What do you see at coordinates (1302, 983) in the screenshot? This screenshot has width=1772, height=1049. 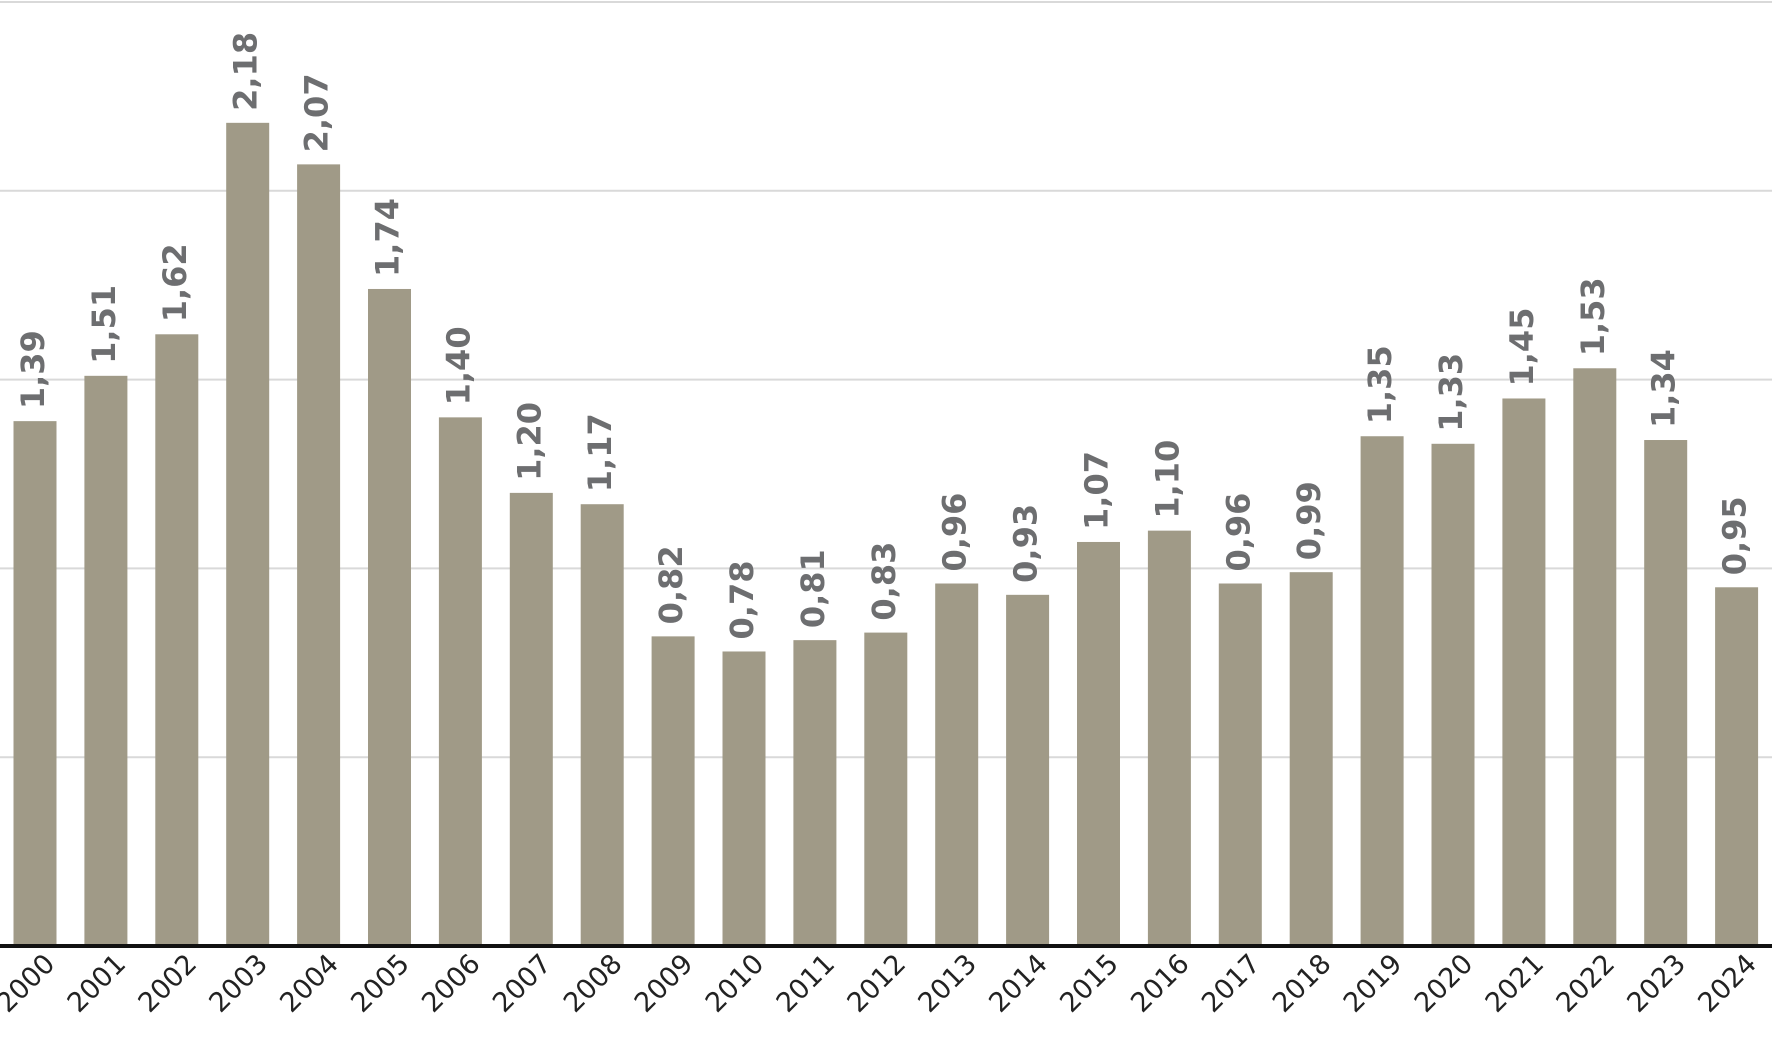 I see `x-tick-label: 2018` at bounding box center [1302, 983].